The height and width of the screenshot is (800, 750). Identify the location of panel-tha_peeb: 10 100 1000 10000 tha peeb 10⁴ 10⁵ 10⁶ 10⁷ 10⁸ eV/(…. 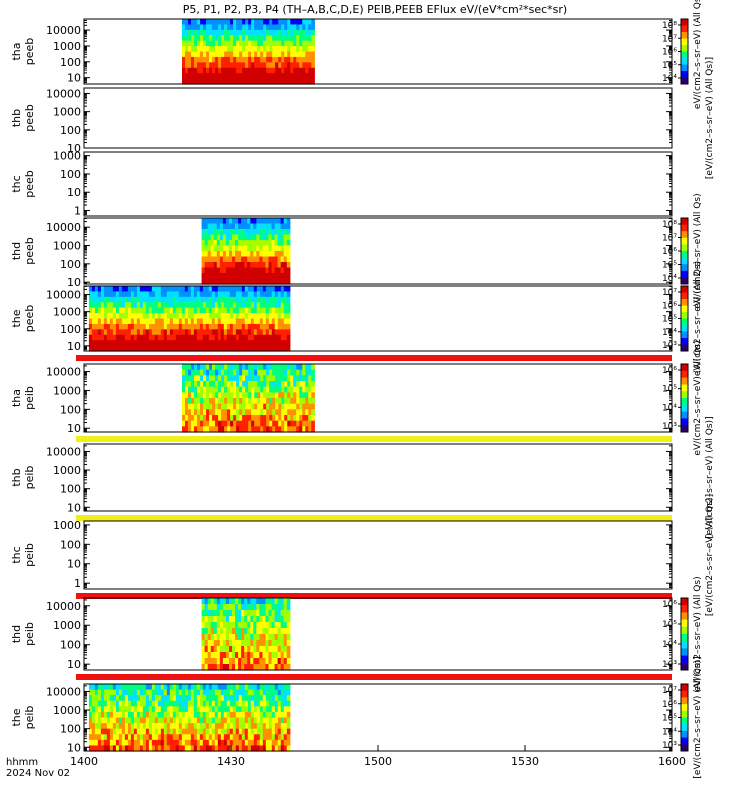
(356, 54).